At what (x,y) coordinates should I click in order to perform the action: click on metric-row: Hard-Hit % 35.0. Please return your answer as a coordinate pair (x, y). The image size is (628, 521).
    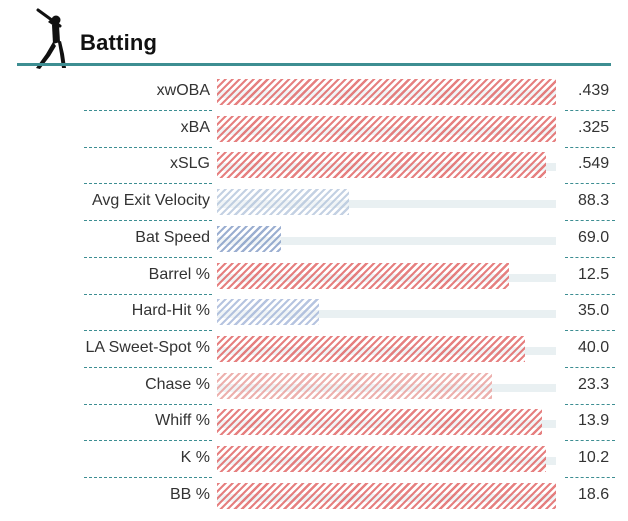
    Looking at the image, I should click on (314, 314).